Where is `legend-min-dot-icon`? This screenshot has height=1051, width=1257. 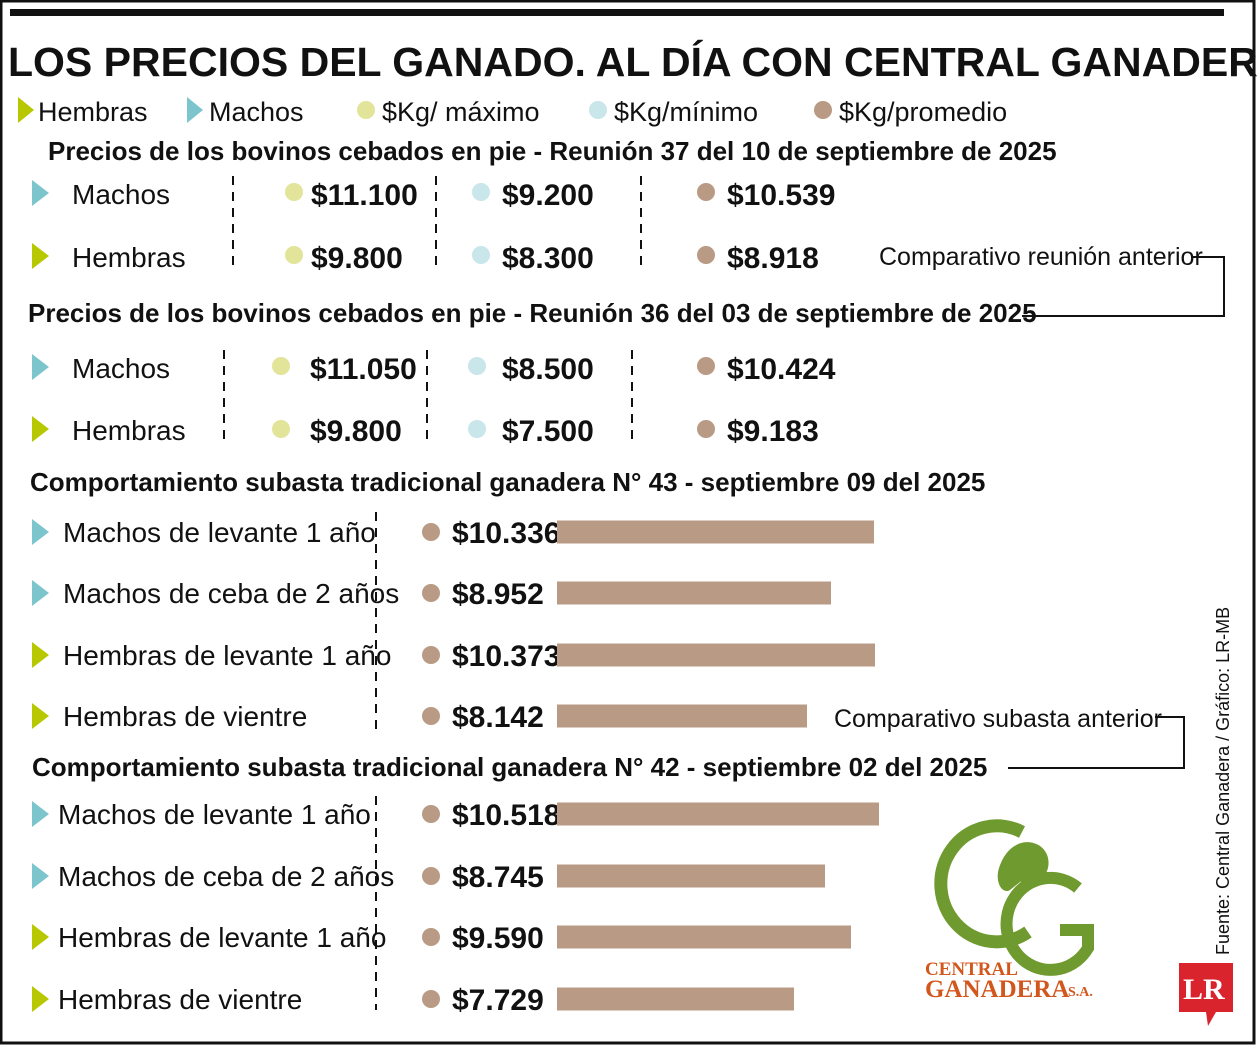 legend-min-dot-icon is located at coordinates (598, 110).